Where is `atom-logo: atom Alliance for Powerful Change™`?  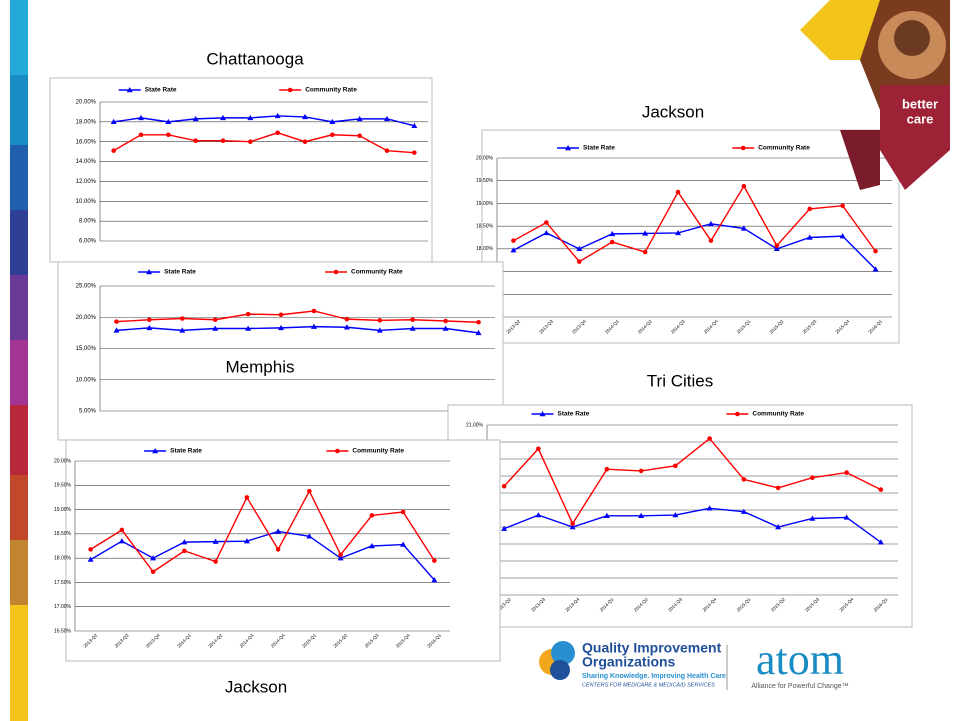
atom-logo: atom Alliance for Powerful Change™ is located at coordinates (799, 662).